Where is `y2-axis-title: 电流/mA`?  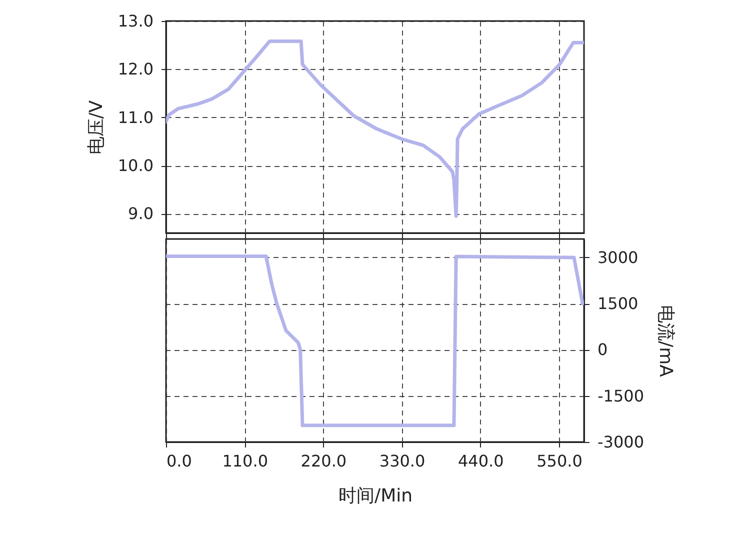 y2-axis-title: 电流/mA is located at coordinates (665, 341).